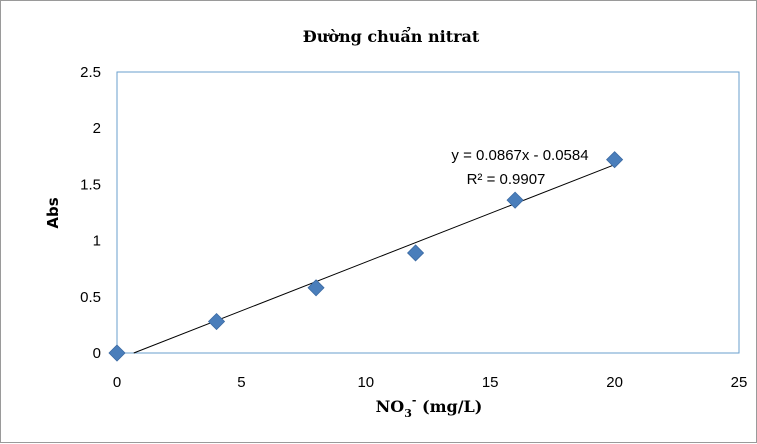  I want to click on x-tick-label: 10, so click(365, 382).